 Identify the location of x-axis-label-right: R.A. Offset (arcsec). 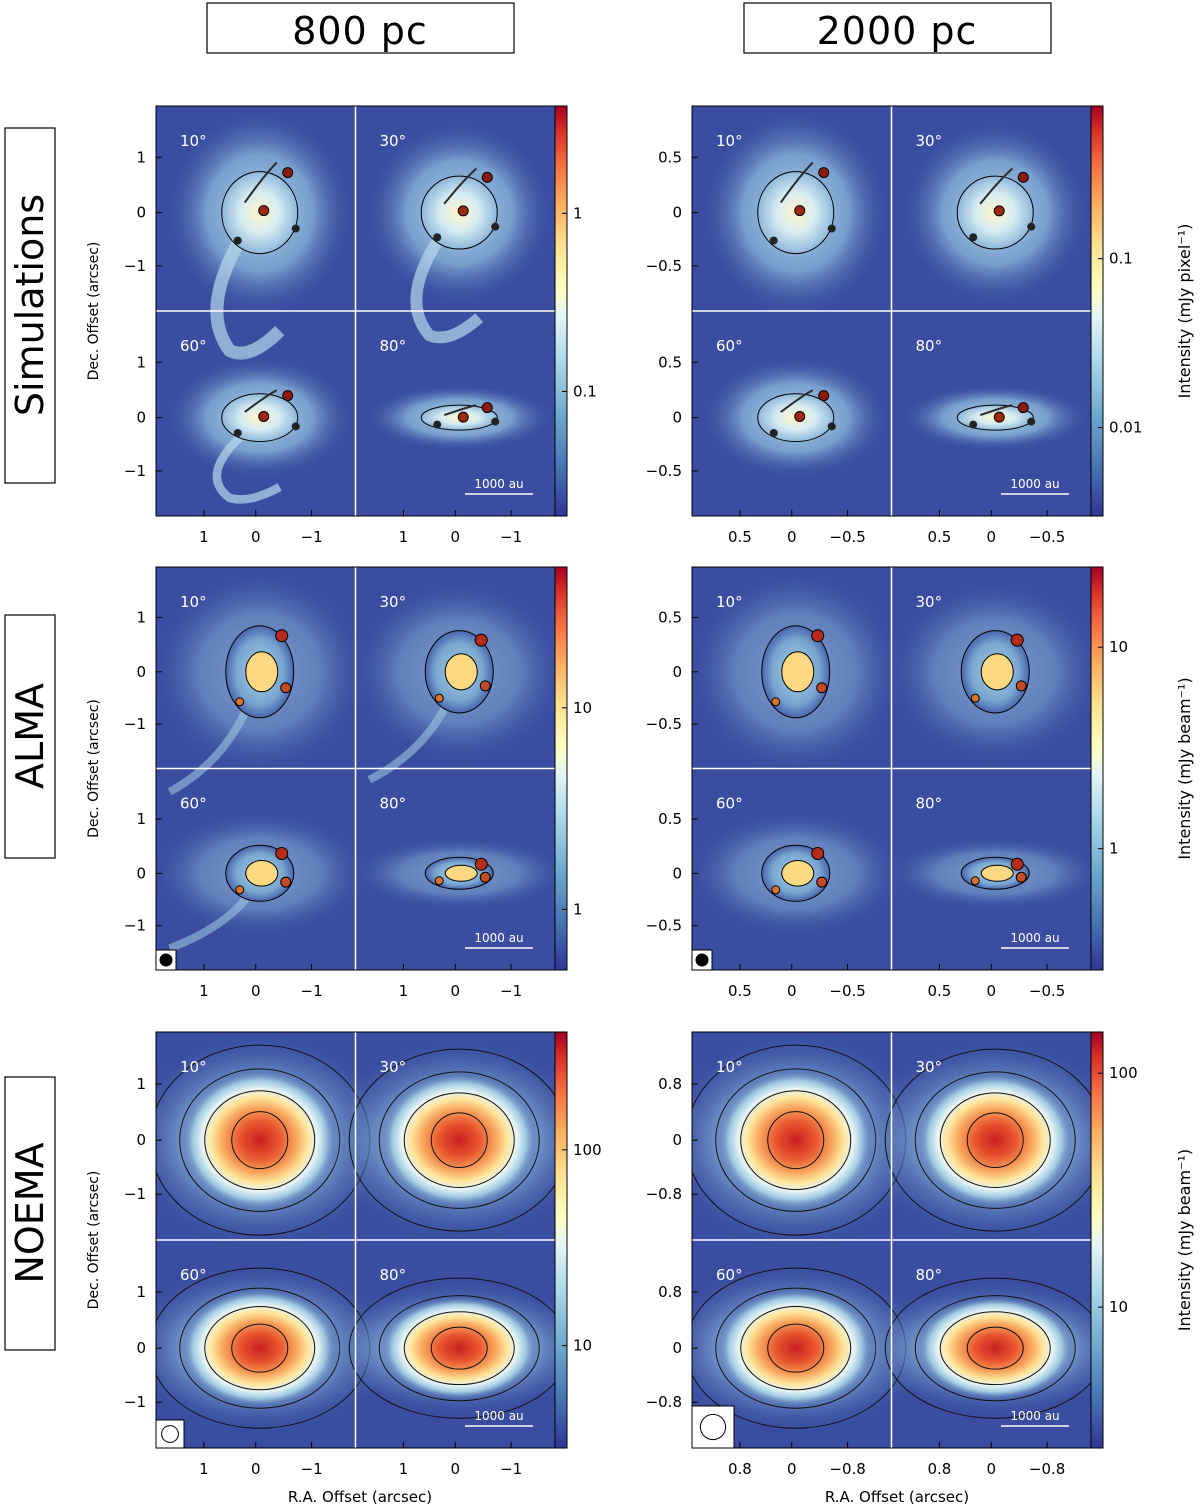
(897, 1497).